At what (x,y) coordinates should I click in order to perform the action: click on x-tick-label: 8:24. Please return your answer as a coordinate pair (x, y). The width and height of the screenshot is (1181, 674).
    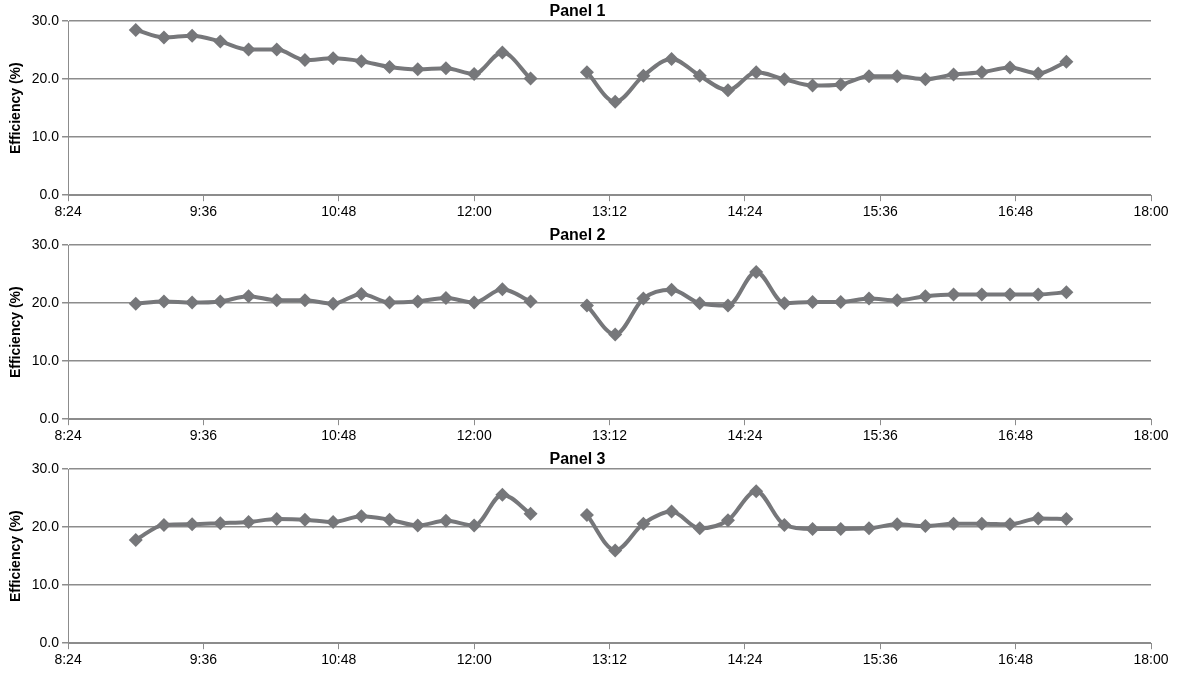
    Looking at the image, I should click on (68, 435).